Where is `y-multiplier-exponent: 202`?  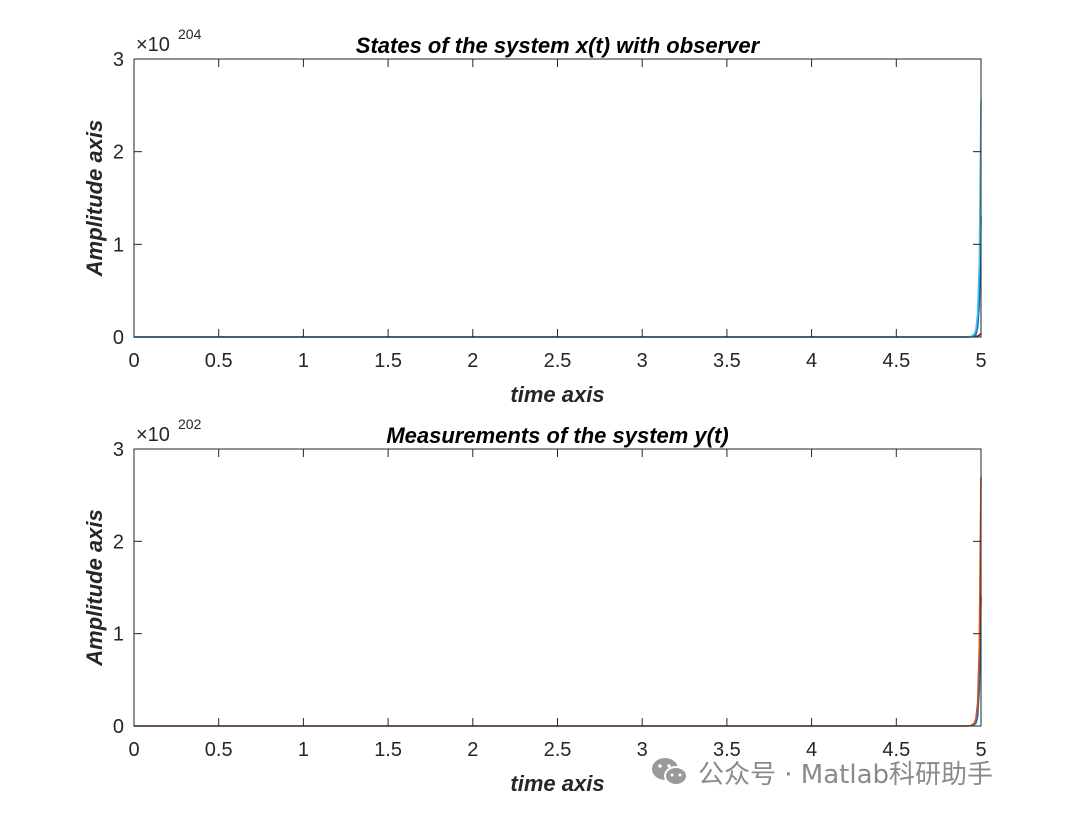
y-multiplier-exponent: 202 is located at coordinates (190, 424).